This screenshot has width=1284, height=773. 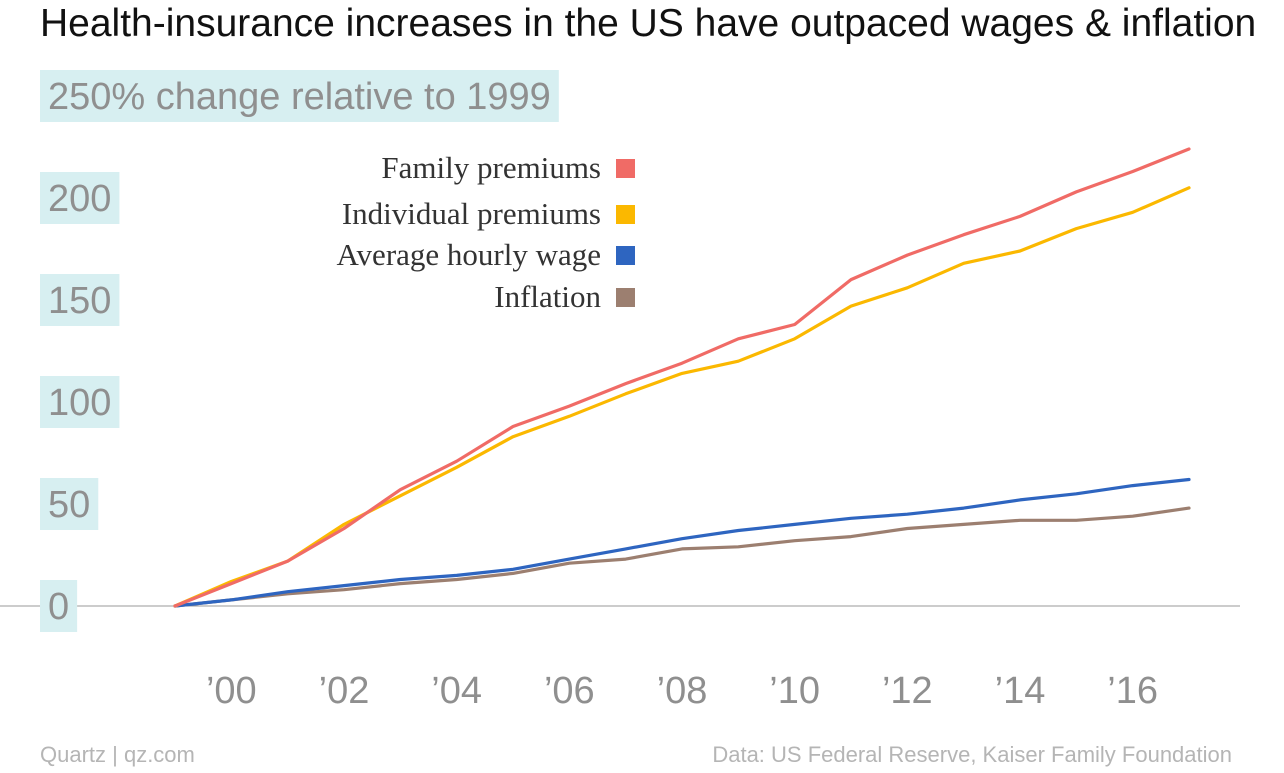 I want to click on y-tick-label: 100, so click(x=79, y=403).